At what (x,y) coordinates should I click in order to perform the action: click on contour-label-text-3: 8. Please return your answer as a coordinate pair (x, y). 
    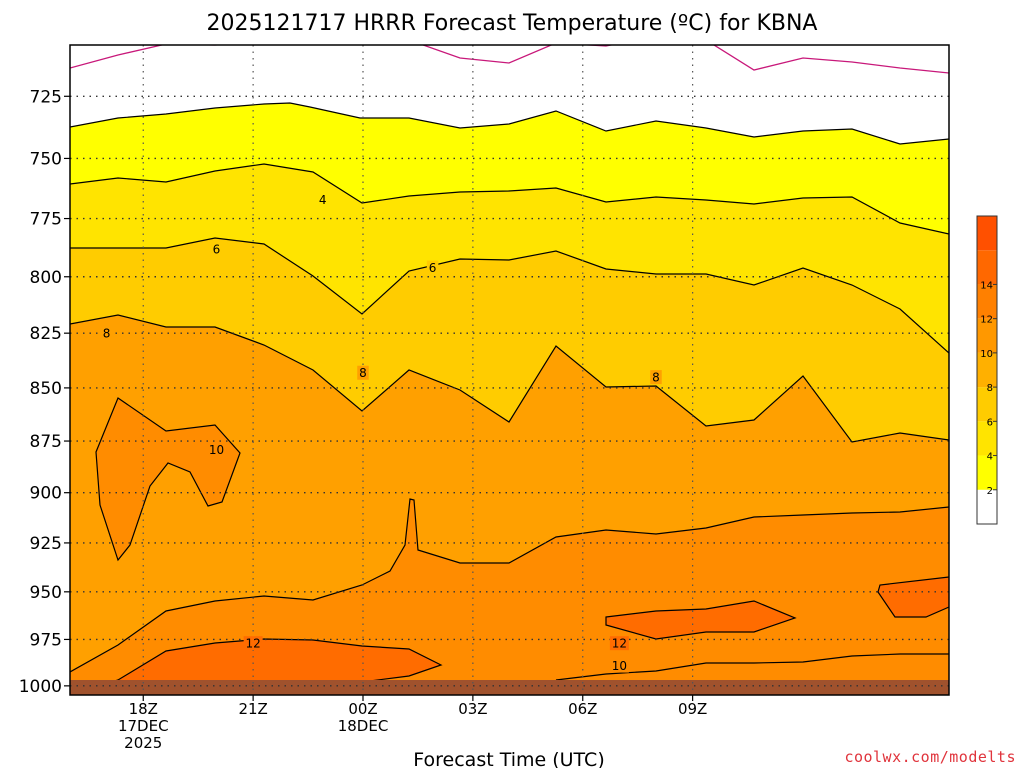
    Looking at the image, I should click on (107, 334).